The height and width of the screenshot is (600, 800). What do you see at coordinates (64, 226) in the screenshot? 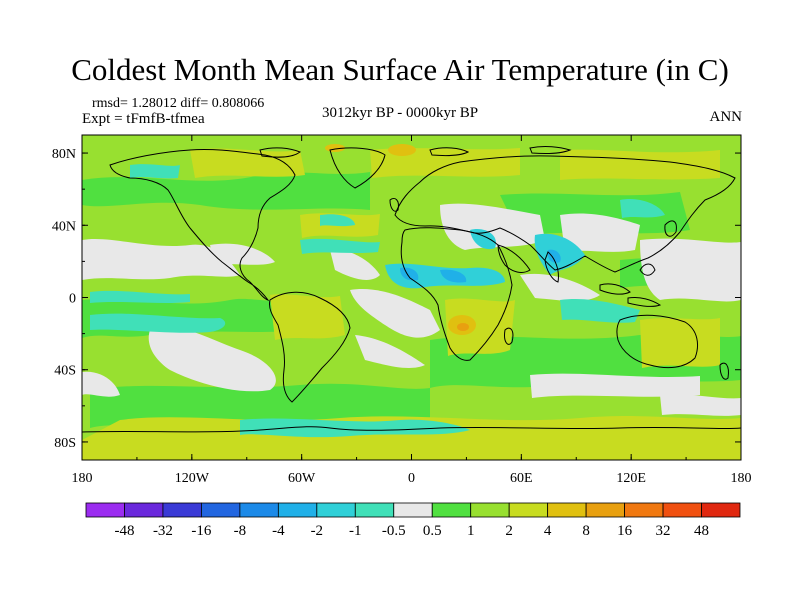
I see `y-tick-label: 40N` at bounding box center [64, 226].